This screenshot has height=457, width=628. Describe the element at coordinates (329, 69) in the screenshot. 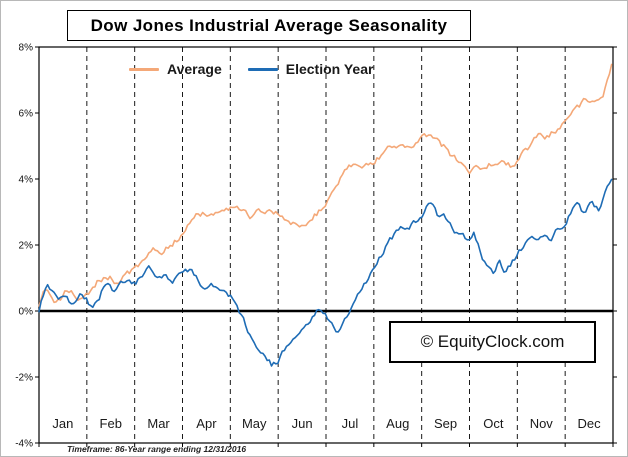

I see `legend-label-election-year: Election Year` at that location.